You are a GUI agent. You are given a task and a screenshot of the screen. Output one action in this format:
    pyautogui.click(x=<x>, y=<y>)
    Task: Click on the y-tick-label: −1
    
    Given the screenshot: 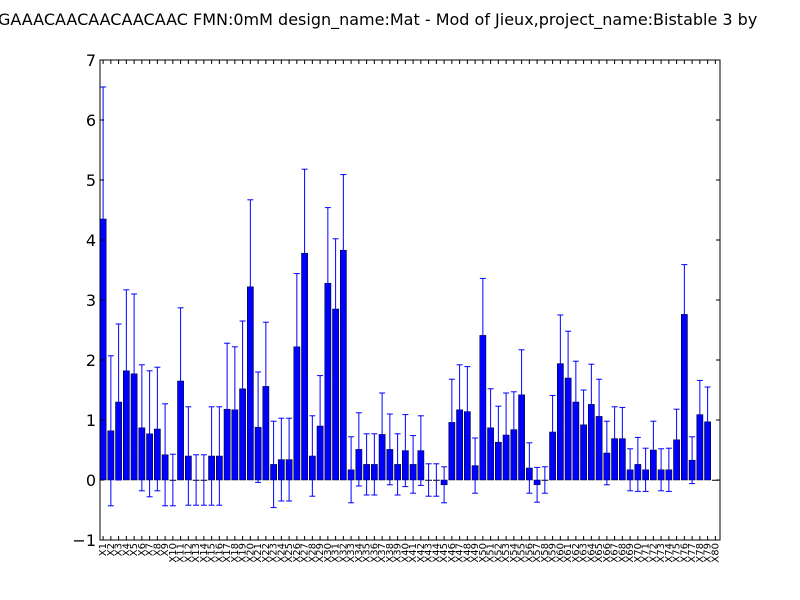 What is the action you would take?
    pyautogui.click(x=84, y=540)
    